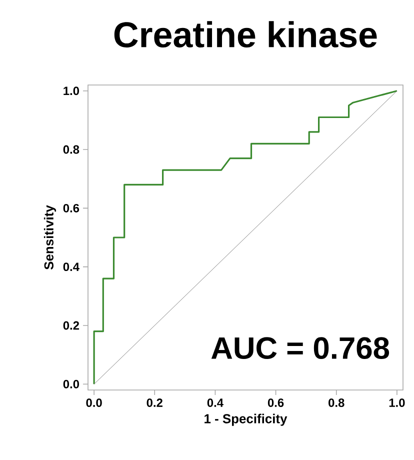 The height and width of the screenshot is (460, 414). Describe the element at coordinates (300, 348) in the screenshot. I see `annotation: AUC = 0.768` at that location.